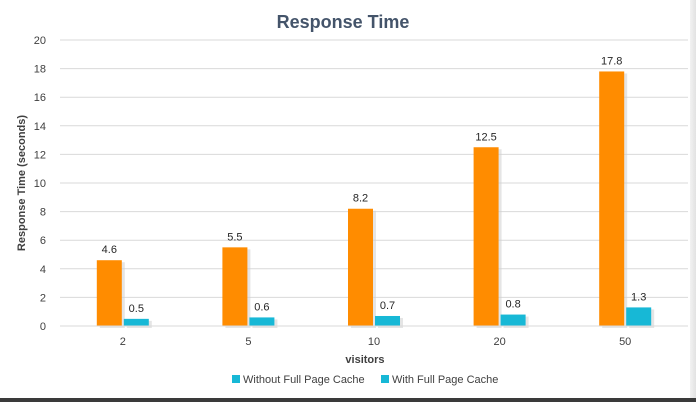  Describe the element at coordinates (40, 41) in the screenshot. I see `y-tick-label: 20` at that location.